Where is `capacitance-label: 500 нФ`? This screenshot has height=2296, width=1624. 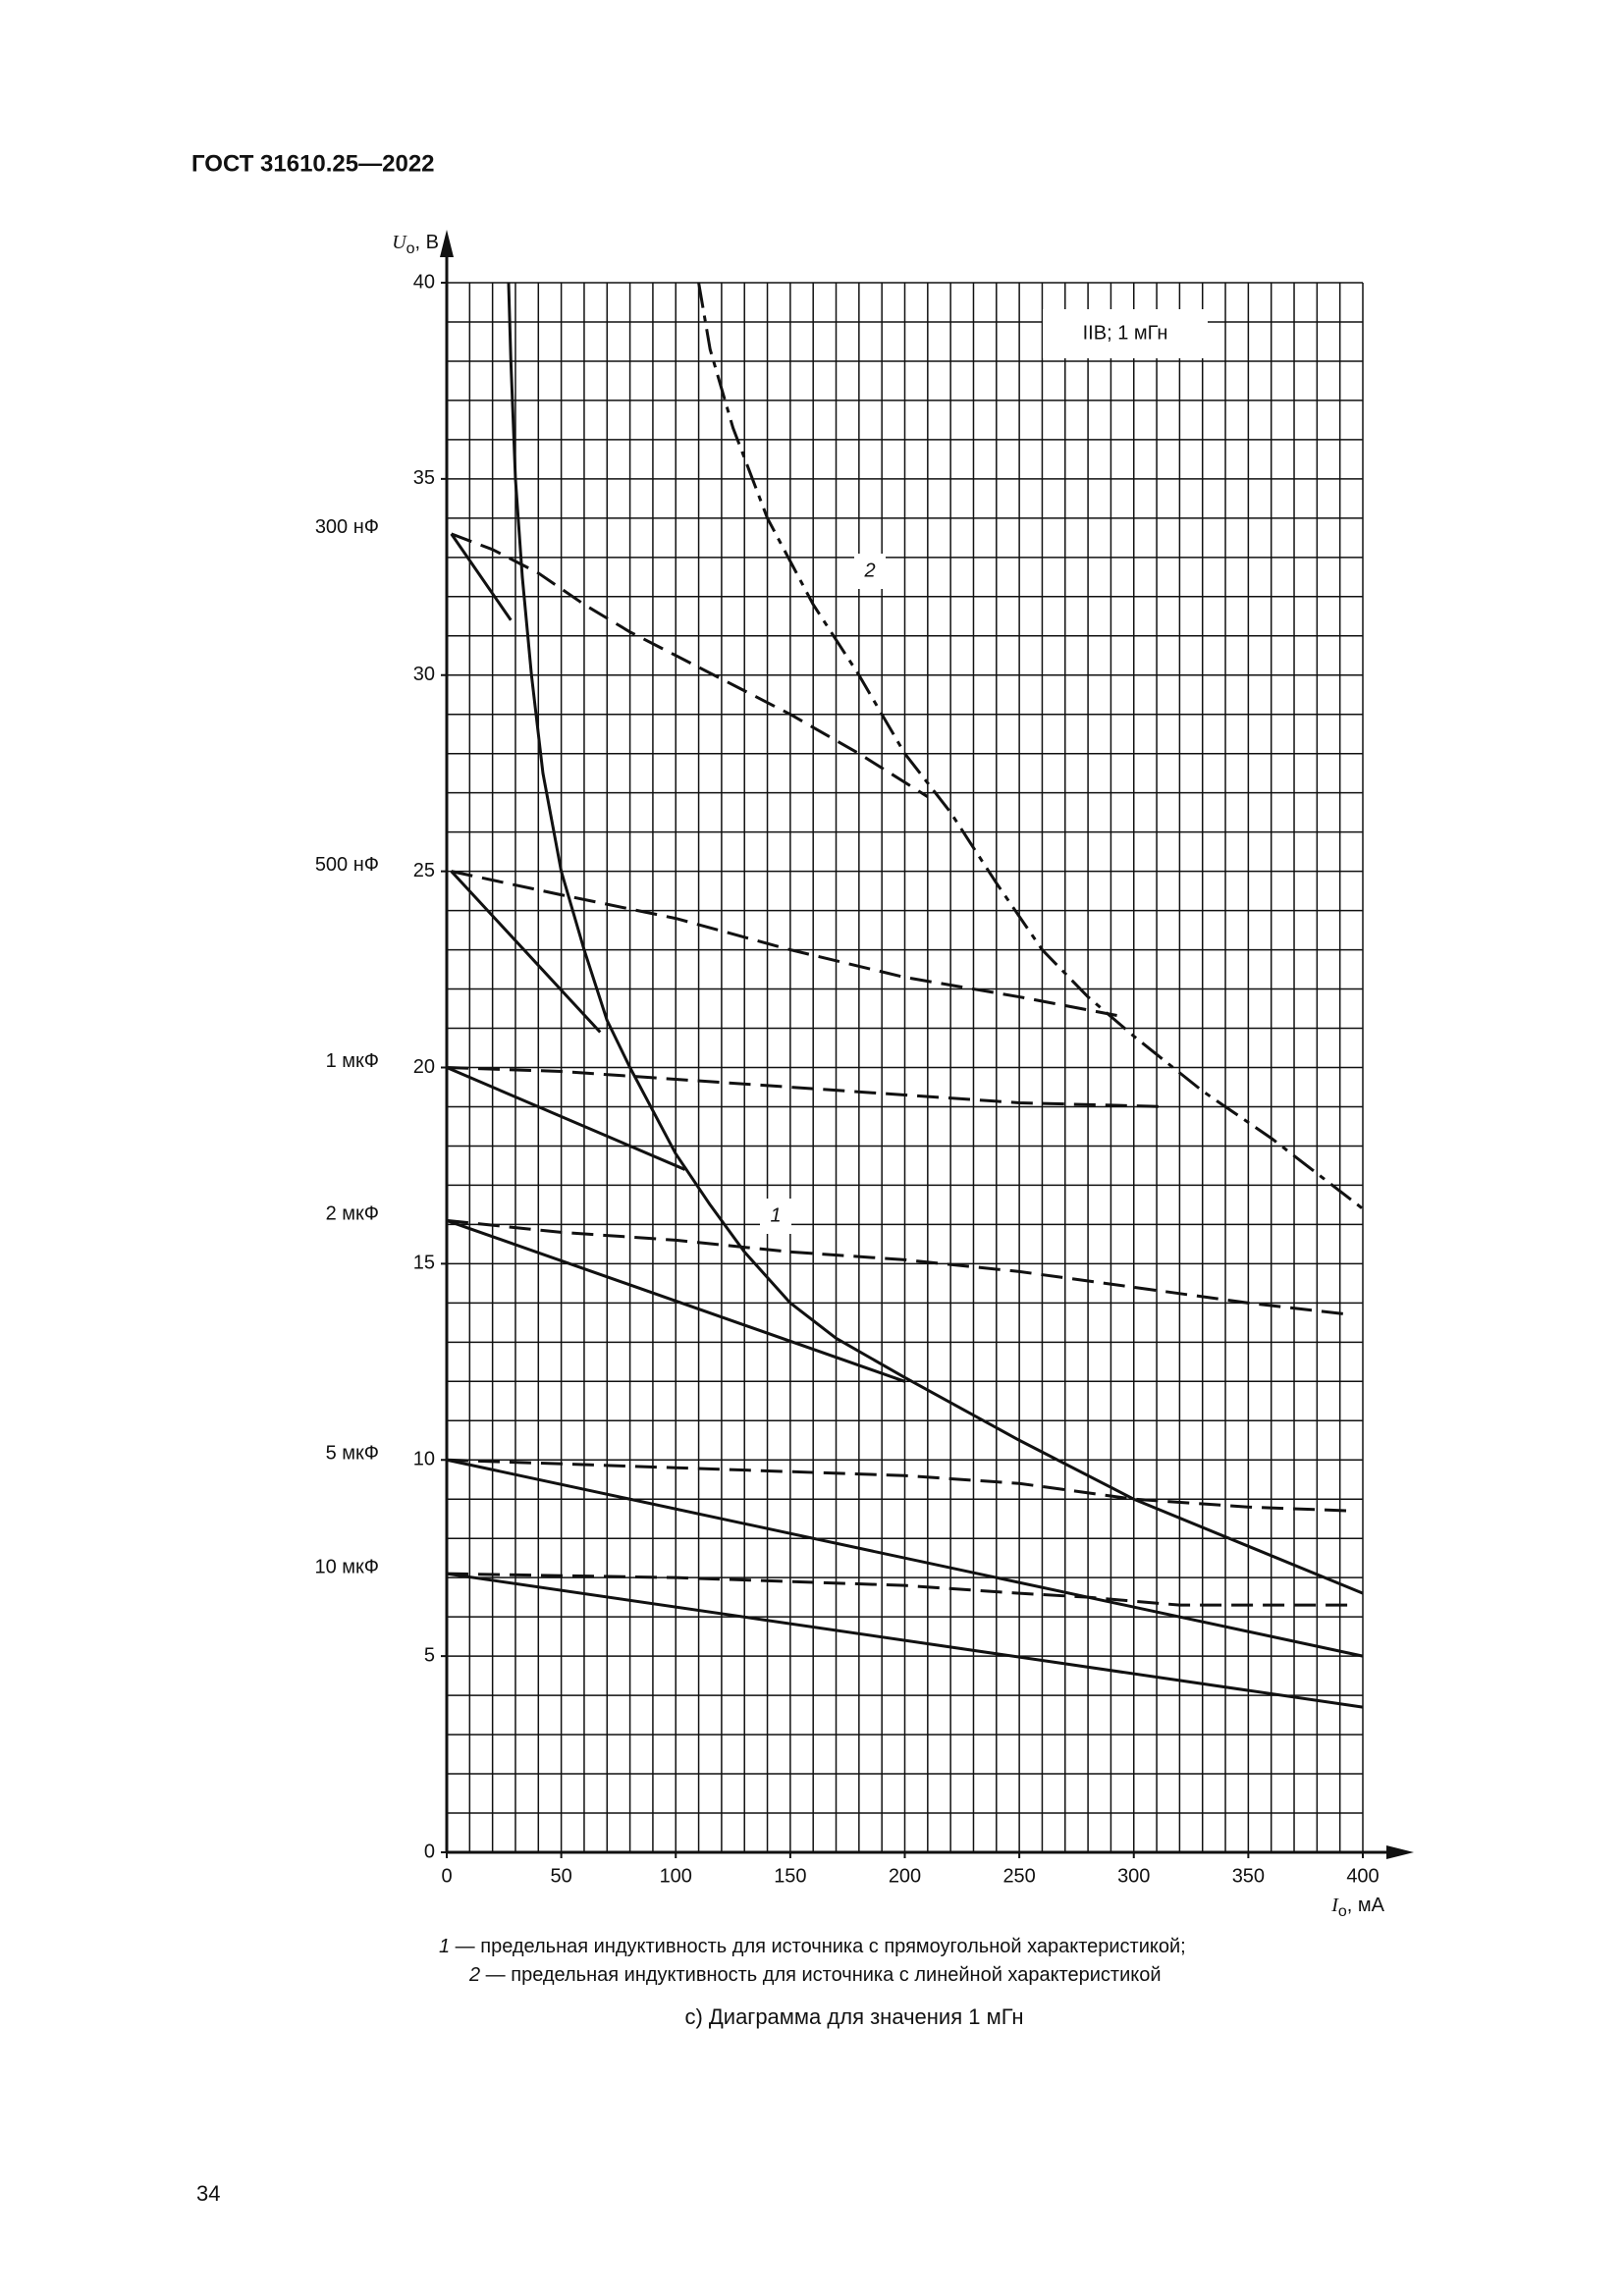 capacitance-label: 500 нФ is located at coordinates (347, 865).